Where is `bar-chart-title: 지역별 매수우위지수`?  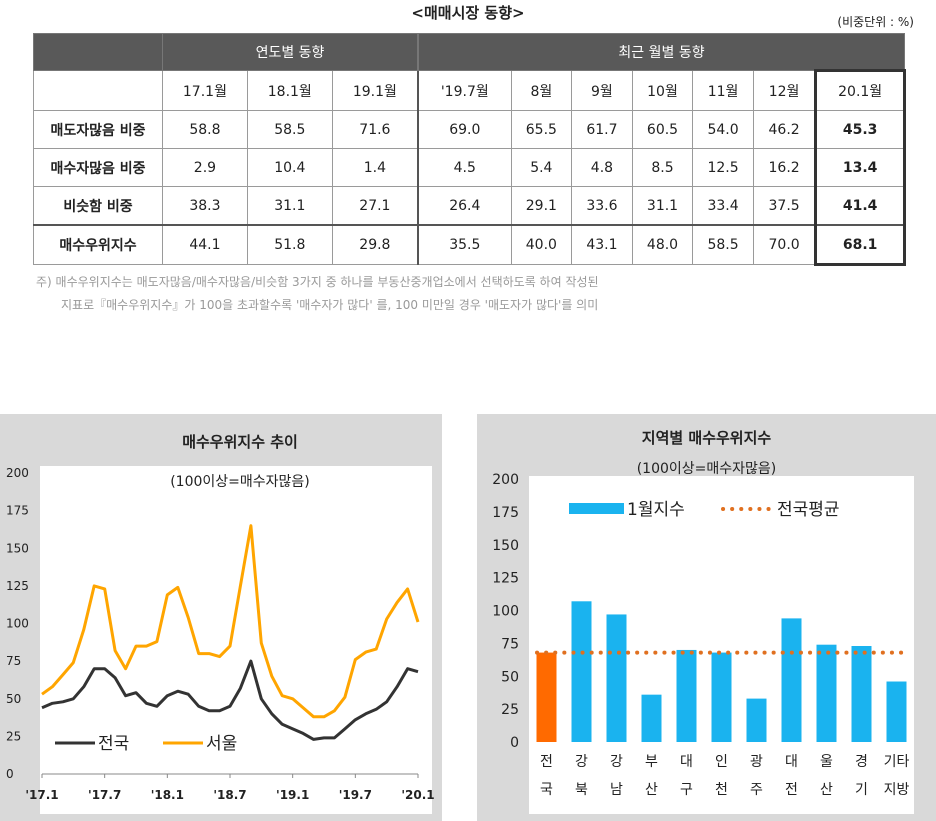
bar-chart-title: 지역별 매수우위지수 is located at coordinates (706, 438).